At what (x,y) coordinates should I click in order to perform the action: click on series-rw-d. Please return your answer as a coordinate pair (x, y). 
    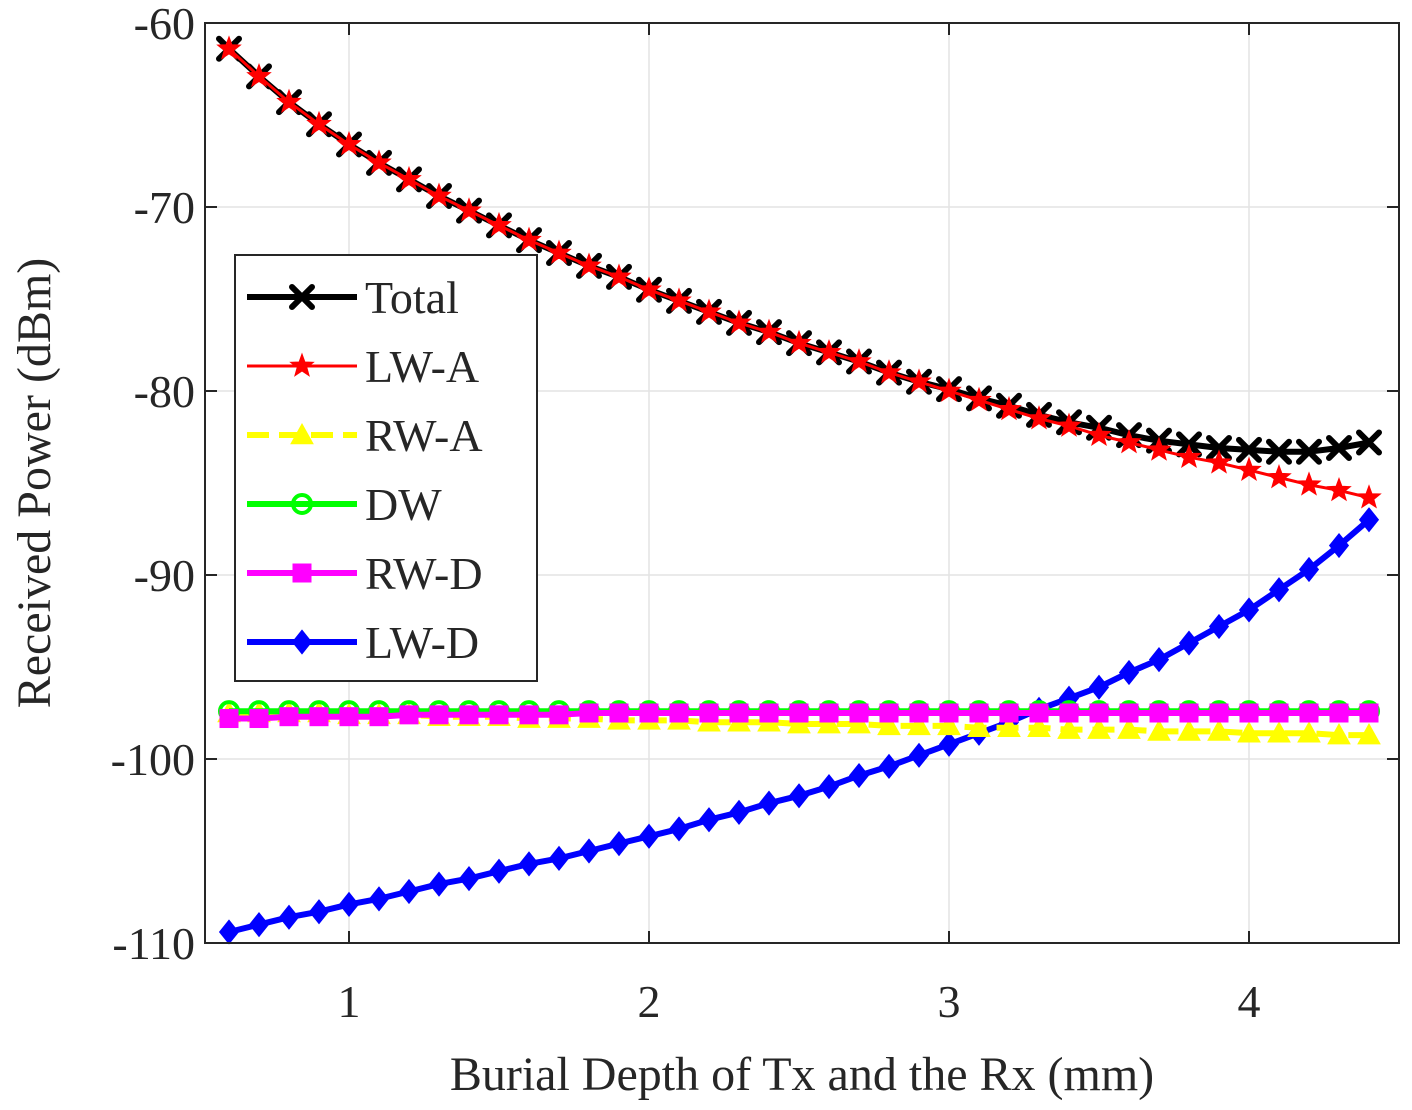
    Looking at the image, I should click on (799, 716).